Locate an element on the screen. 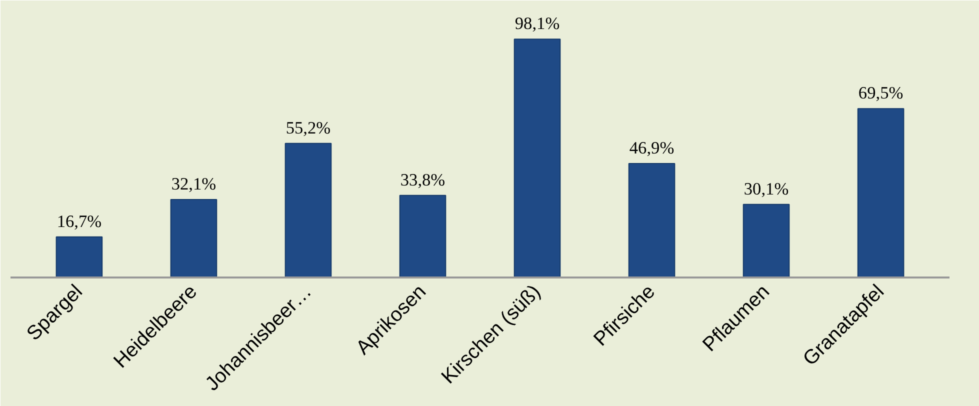 The image size is (979, 406). data-label: 32,1% is located at coordinates (193, 184).